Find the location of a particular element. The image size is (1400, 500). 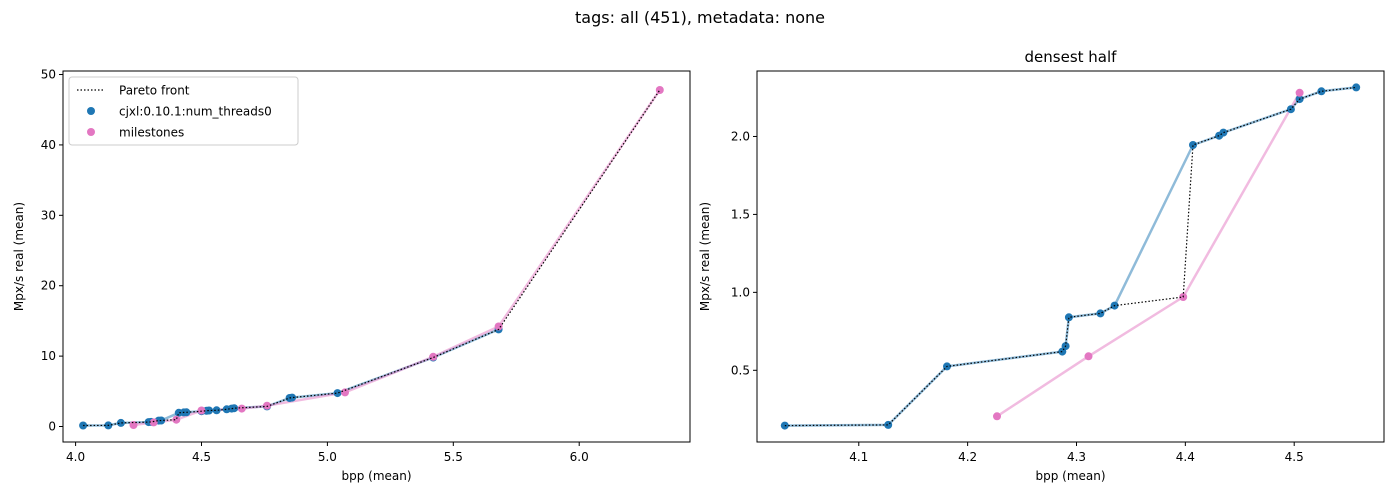

y-tick-label: 30 is located at coordinates (48, 215).